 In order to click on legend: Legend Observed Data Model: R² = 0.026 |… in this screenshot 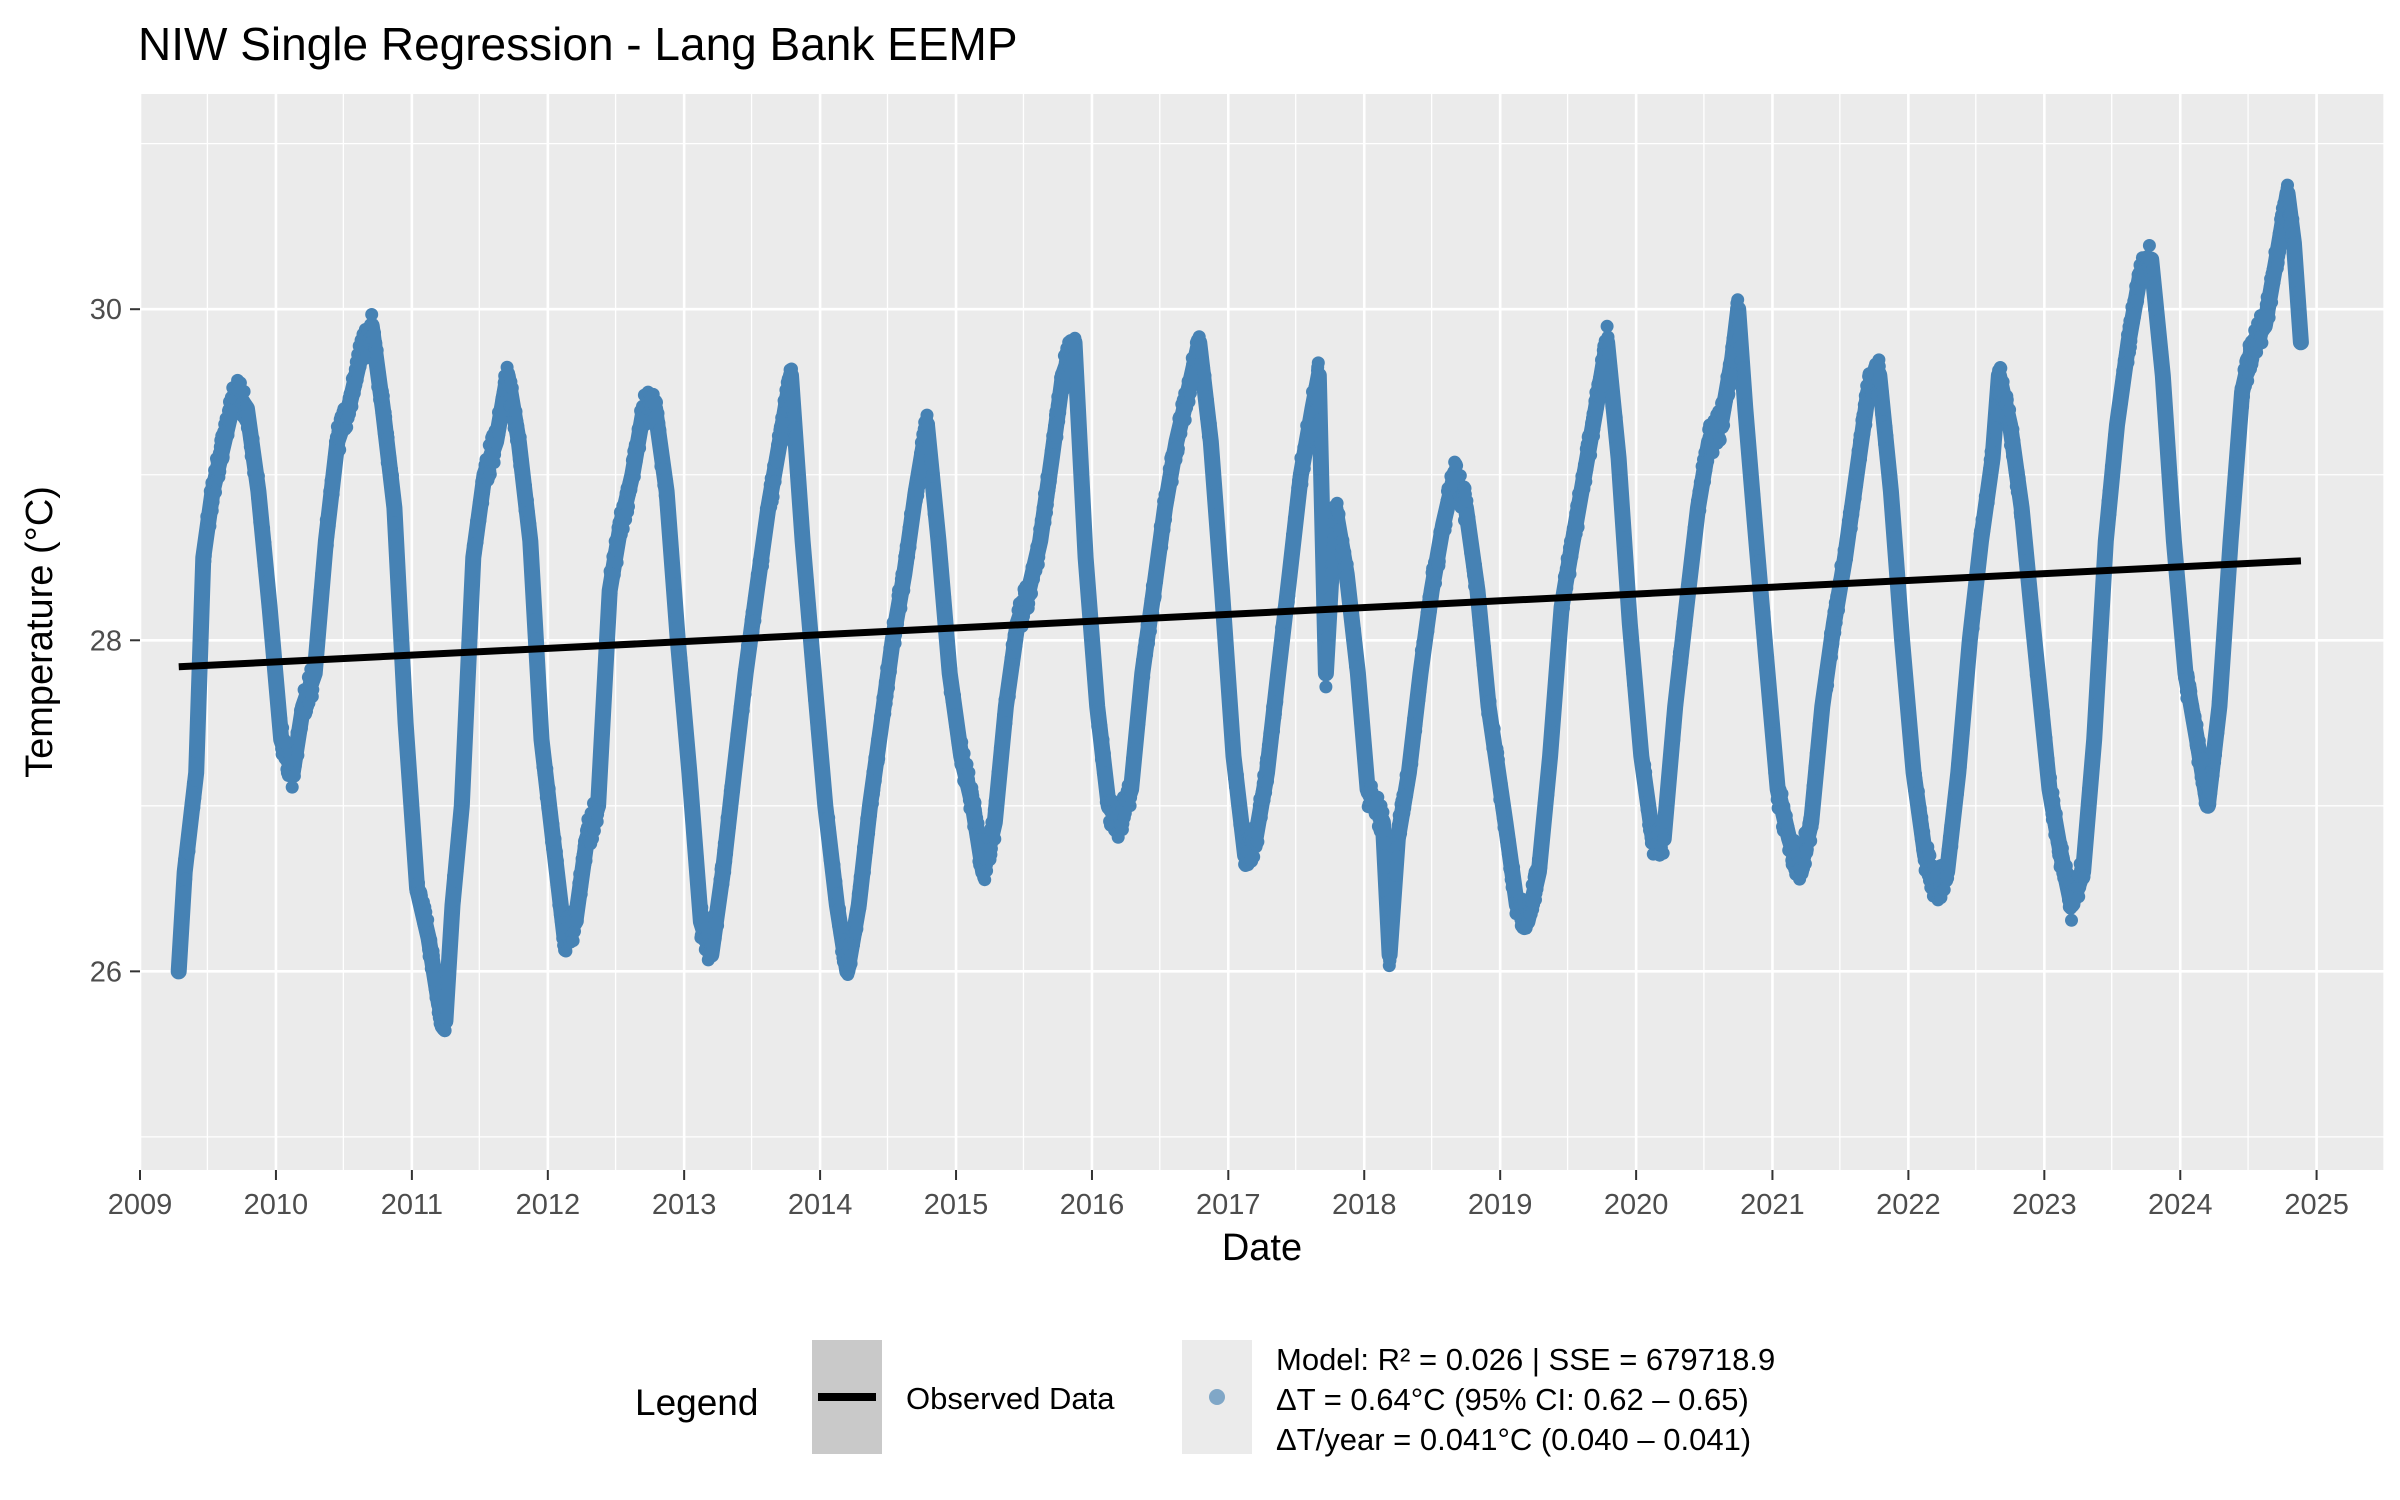, I will do `click(1205, 1398)`.